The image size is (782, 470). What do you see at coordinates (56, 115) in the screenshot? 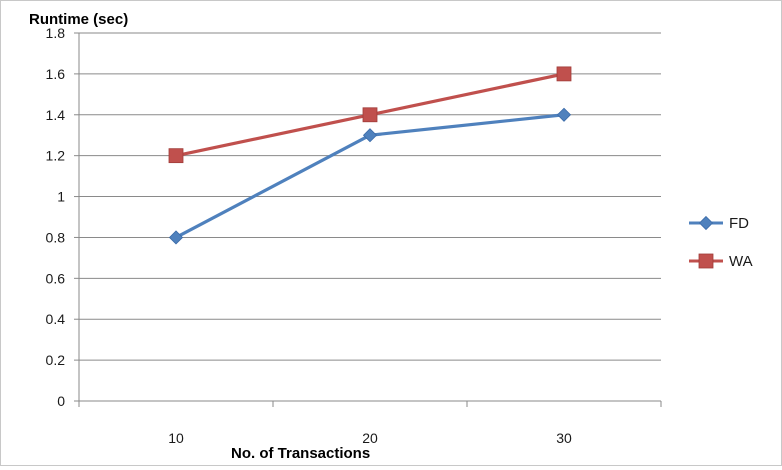
I see `y-tick-label: 1.4` at bounding box center [56, 115].